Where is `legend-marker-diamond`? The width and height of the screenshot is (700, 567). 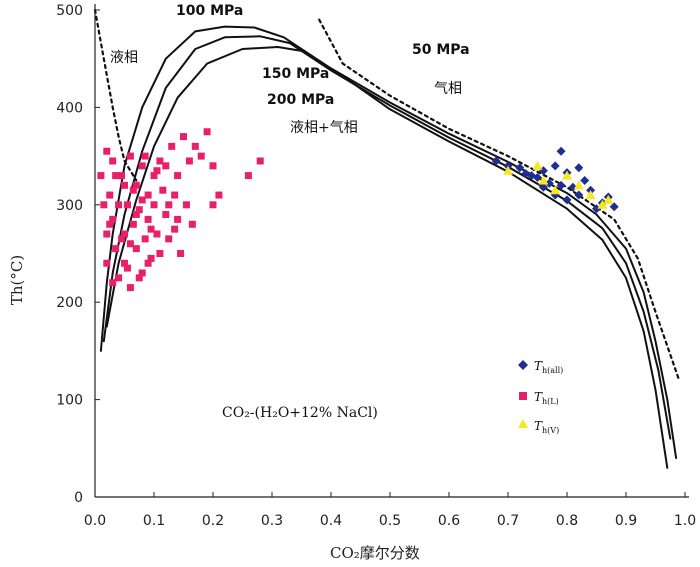
legend-marker-diamond is located at coordinates (523, 365).